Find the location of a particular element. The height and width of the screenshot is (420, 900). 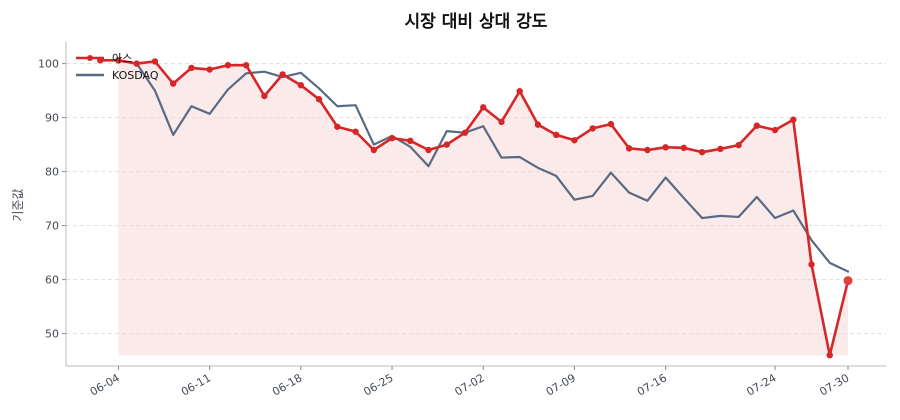

y-tick-label: 80 is located at coordinates (52, 172).